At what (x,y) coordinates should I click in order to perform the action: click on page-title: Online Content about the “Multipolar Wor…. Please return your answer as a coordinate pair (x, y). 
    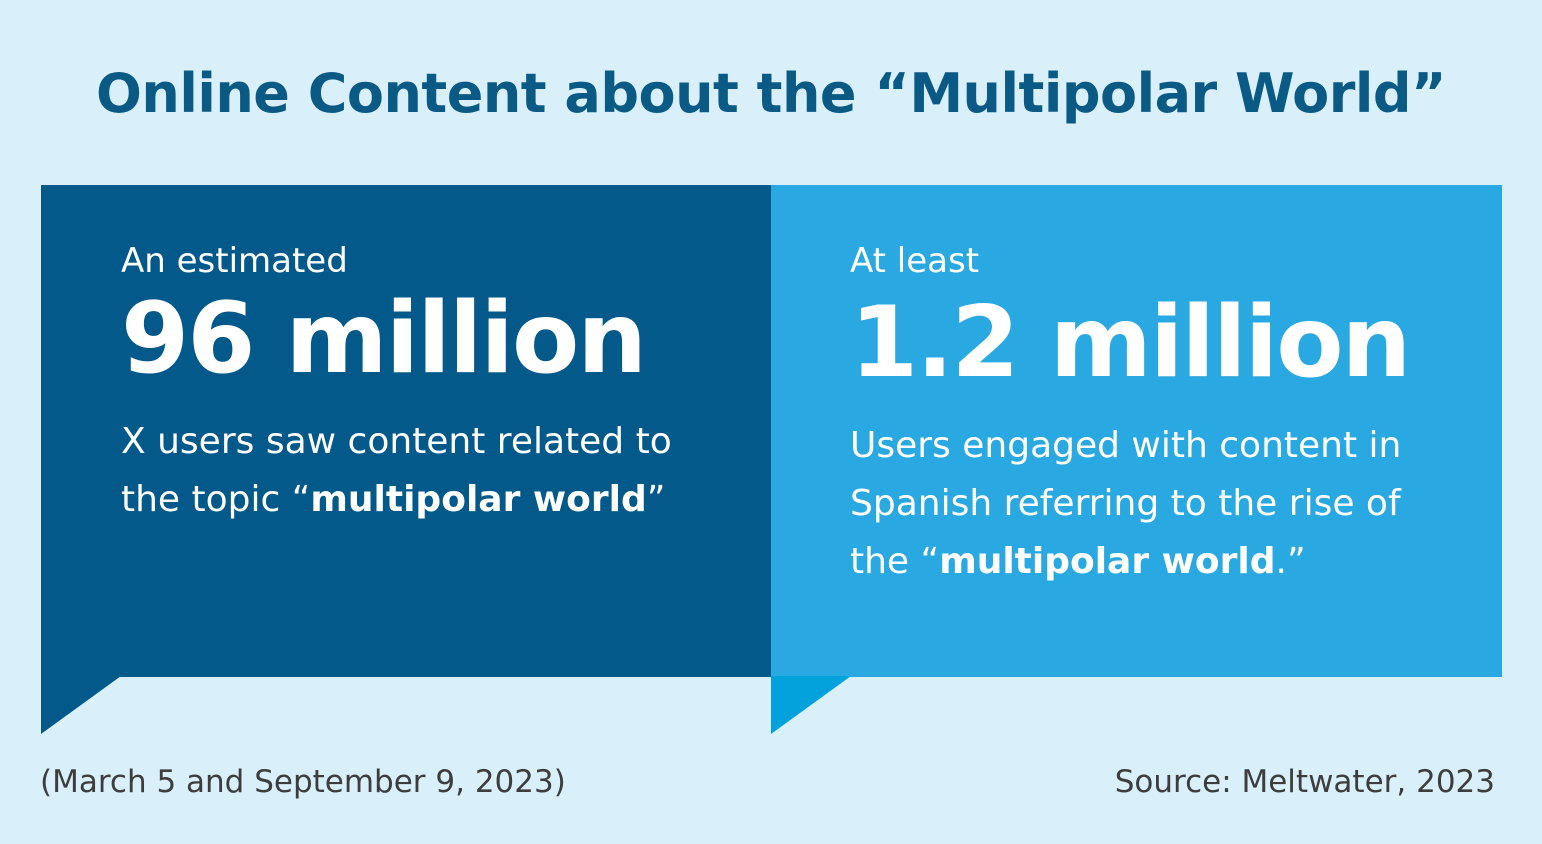
    Looking at the image, I should click on (771, 93).